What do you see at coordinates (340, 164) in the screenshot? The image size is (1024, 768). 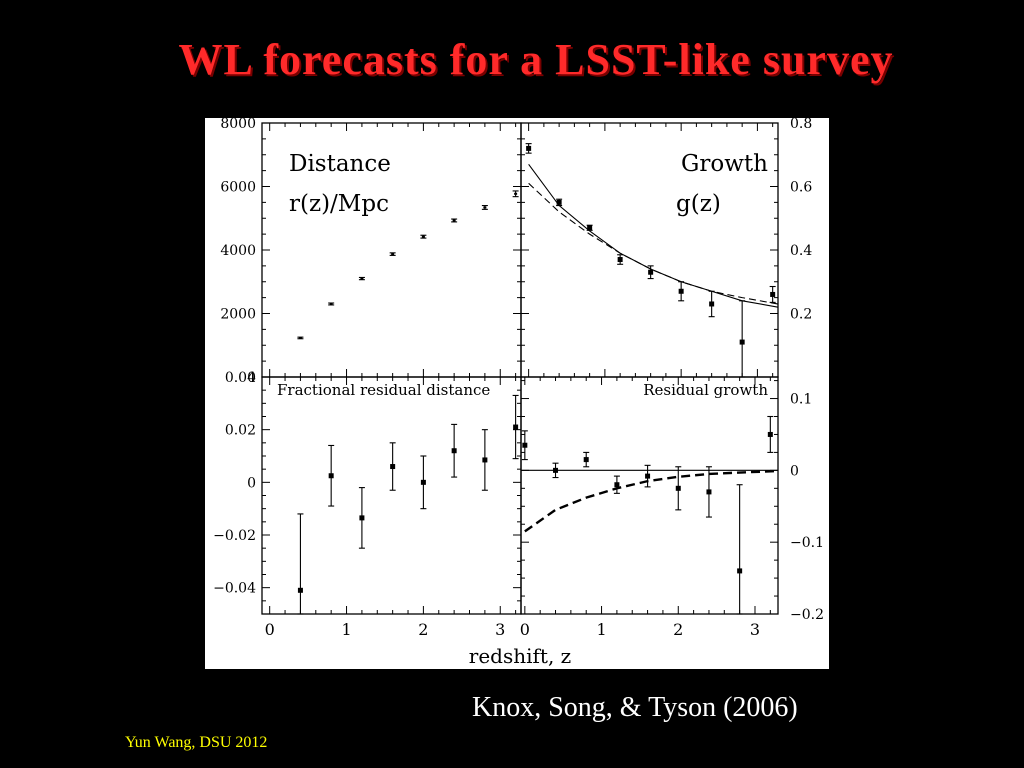 I see `panel-label: Distance` at bounding box center [340, 164].